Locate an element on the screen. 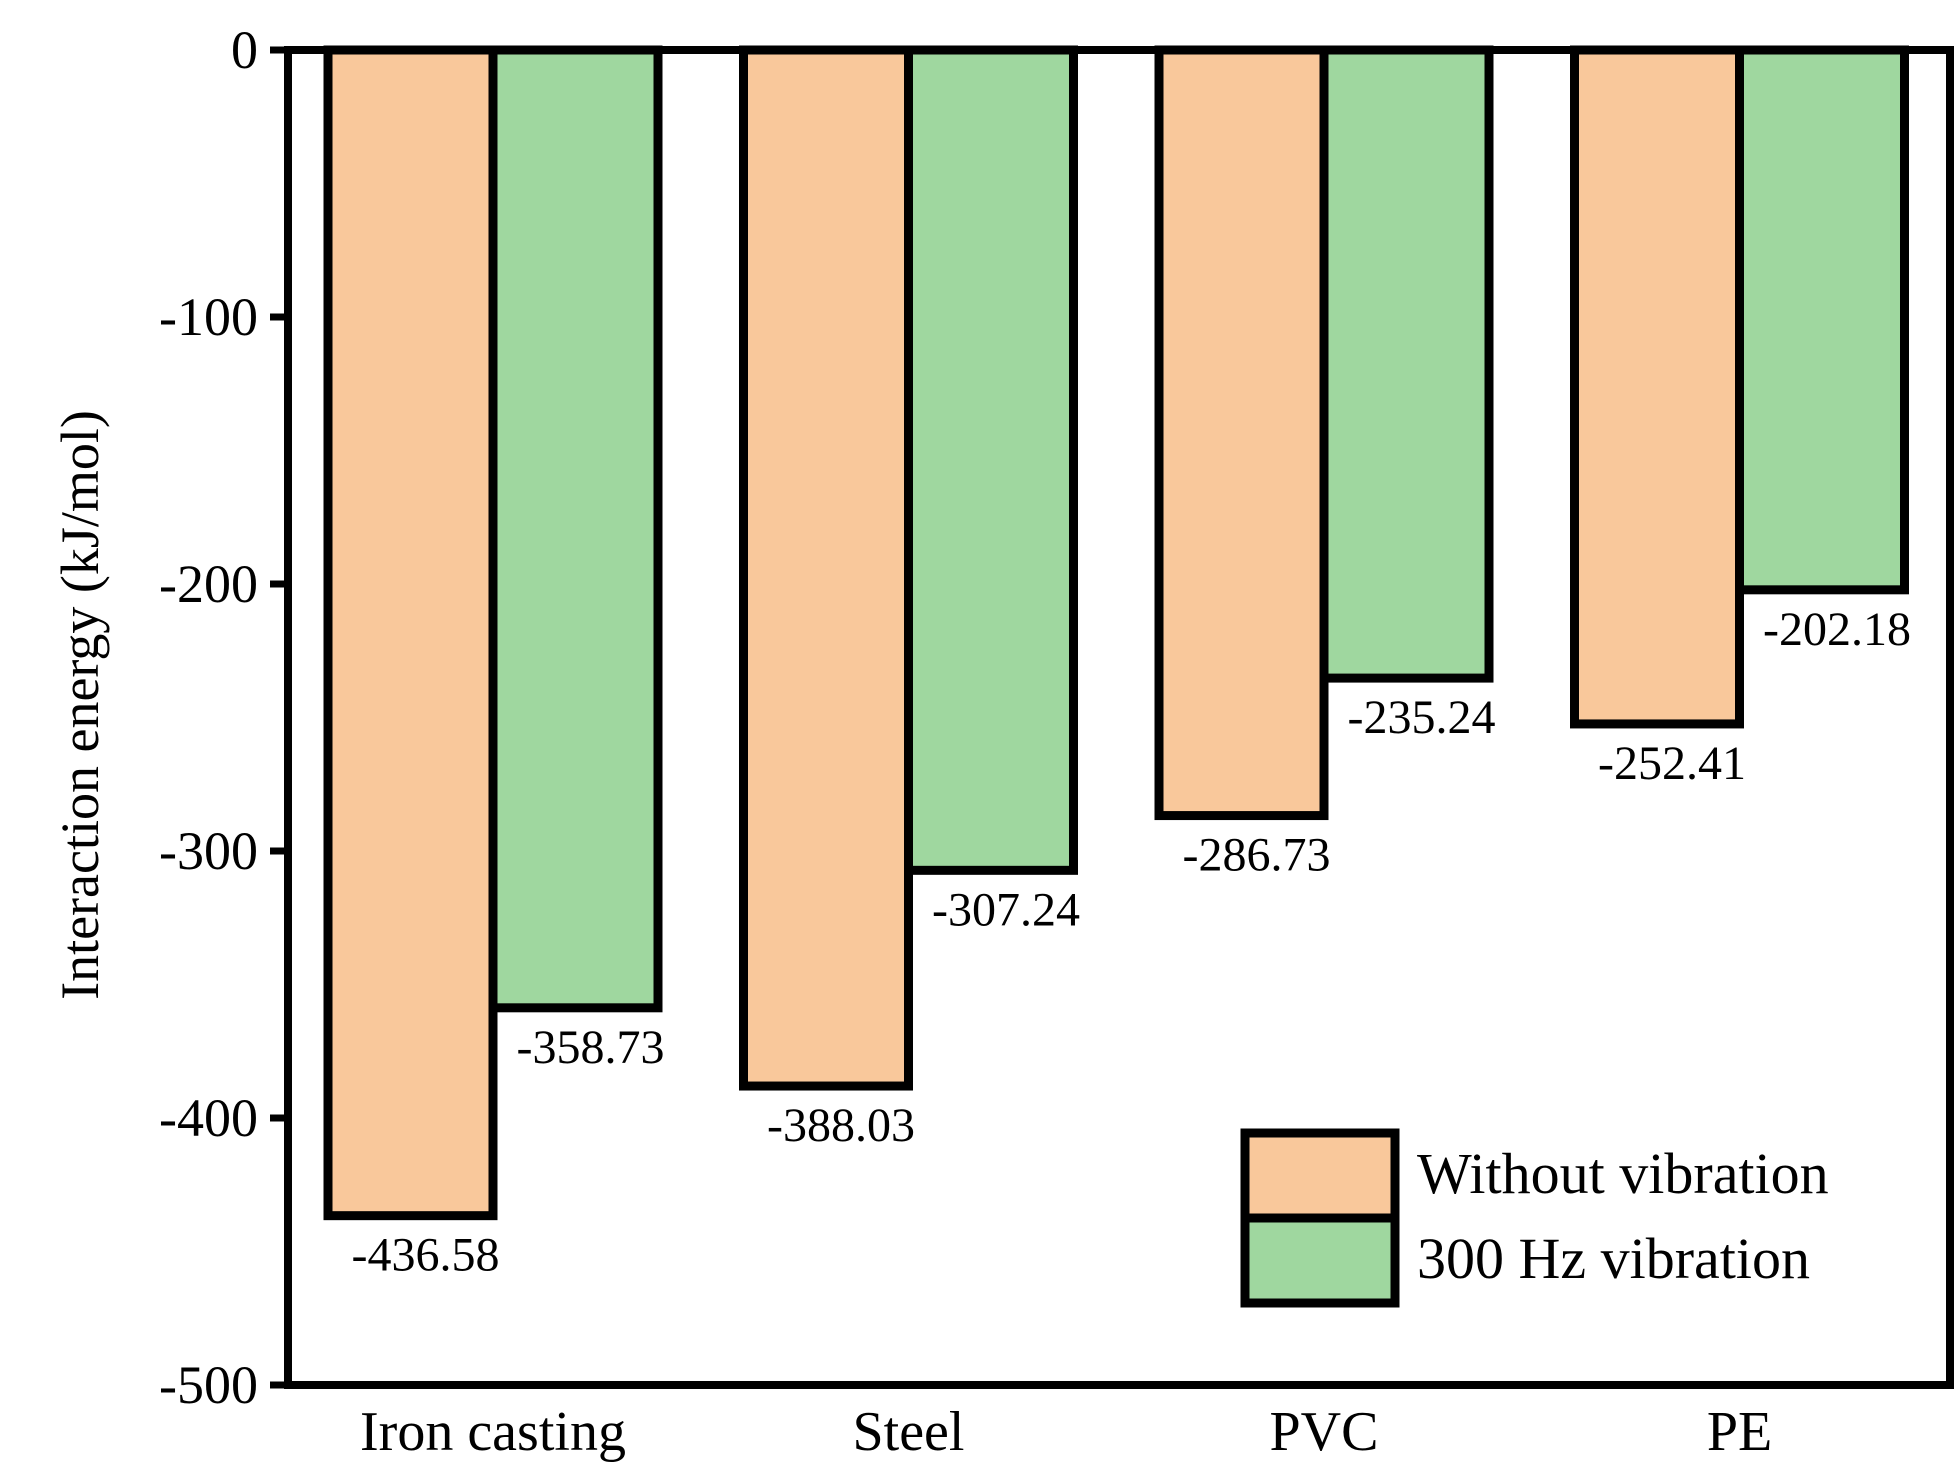 This screenshot has width=1959, height=1474. bar-without-vibration-pvc is located at coordinates (1241, 433).